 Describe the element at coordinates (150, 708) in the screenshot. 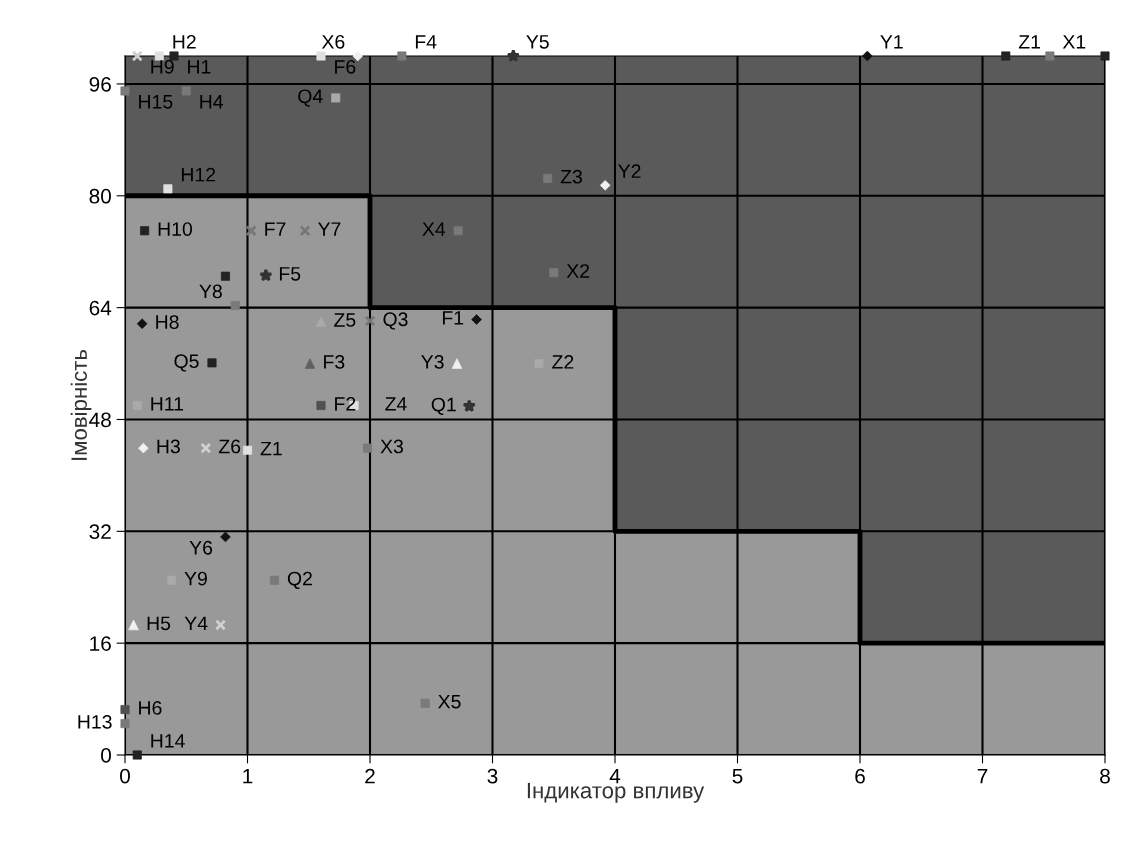

I see `annotation: H6` at that location.